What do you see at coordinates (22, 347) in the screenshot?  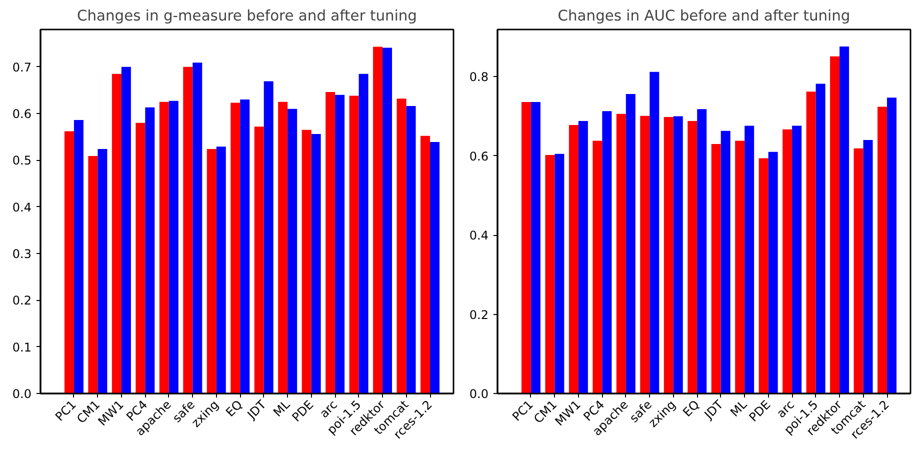 I see `y-tick-label: 0.1` at bounding box center [22, 347].